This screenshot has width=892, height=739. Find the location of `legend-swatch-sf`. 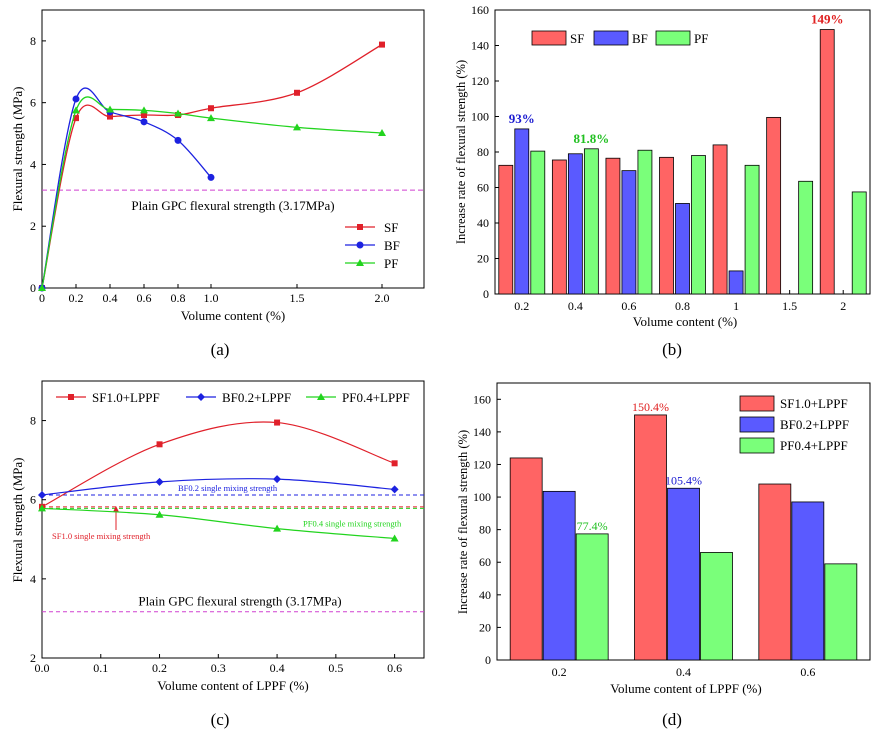

legend-swatch-sf is located at coordinates (549, 38).